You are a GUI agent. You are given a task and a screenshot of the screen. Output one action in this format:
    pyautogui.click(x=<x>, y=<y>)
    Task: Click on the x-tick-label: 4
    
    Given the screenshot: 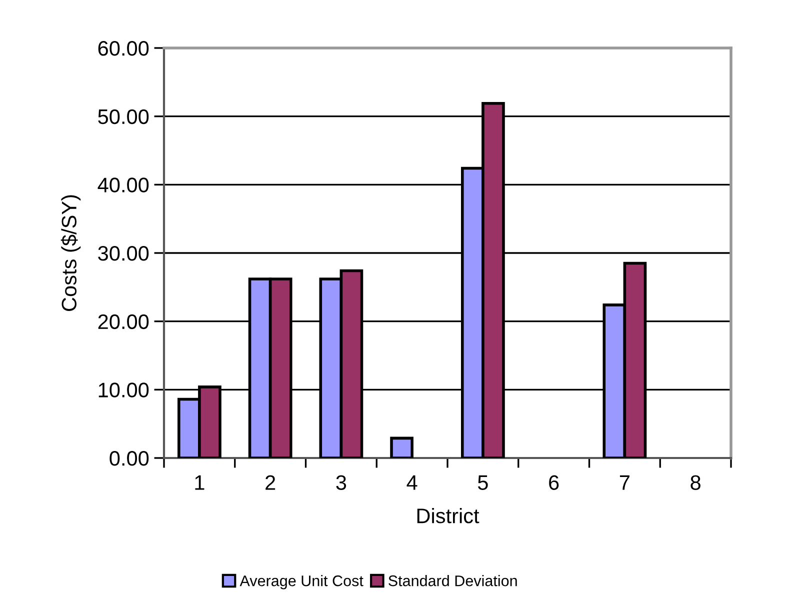 What is the action you would take?
    pyautogui.click(x=412, y=482)
    